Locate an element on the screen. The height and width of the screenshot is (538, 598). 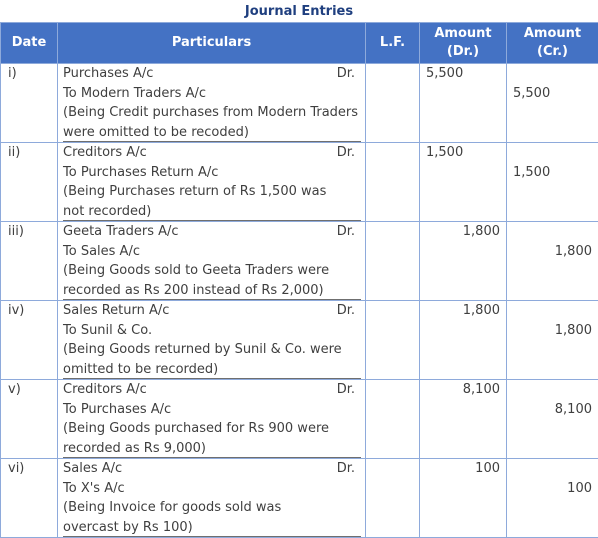
cr-amount: 1,500 is located at coordinates (531, 173).